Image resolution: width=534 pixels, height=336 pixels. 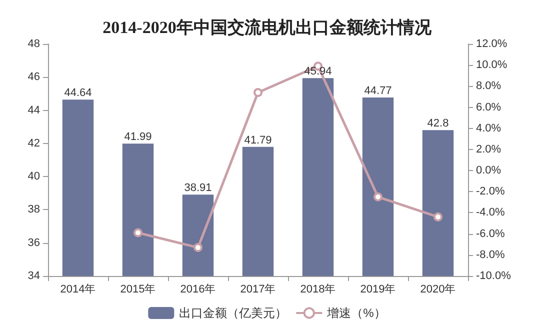 What do you see at coordinates (378, 91) in the screenshot?
I see `data-label: 44.77` at bounding box center [378, 91].